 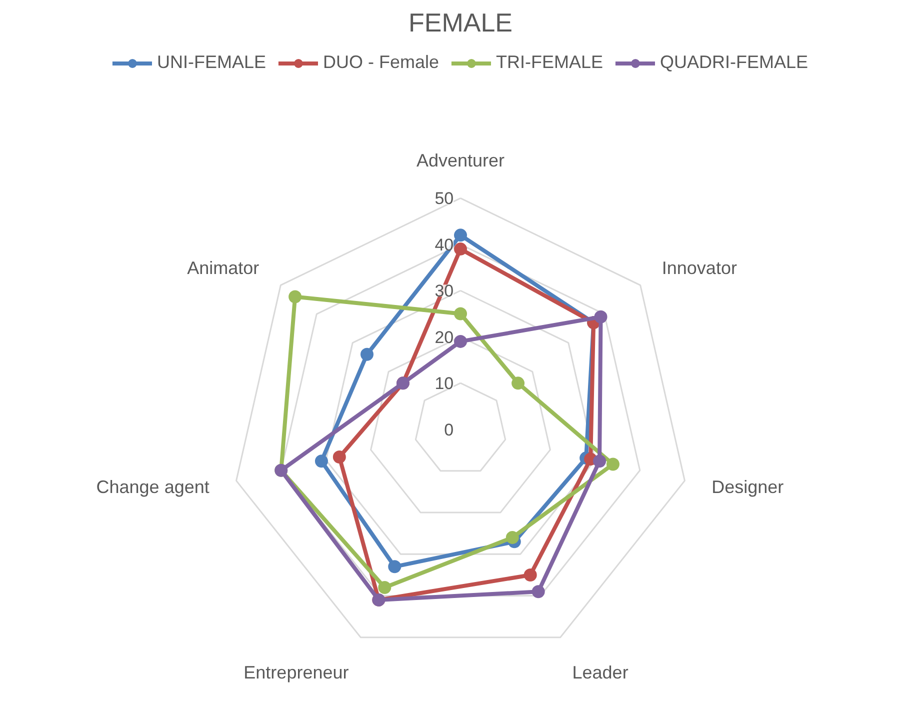 What do you see at coordinates (444, 198) in the screenshot?
I see `y-tick-label: 50` at bounding box center [444, 198].